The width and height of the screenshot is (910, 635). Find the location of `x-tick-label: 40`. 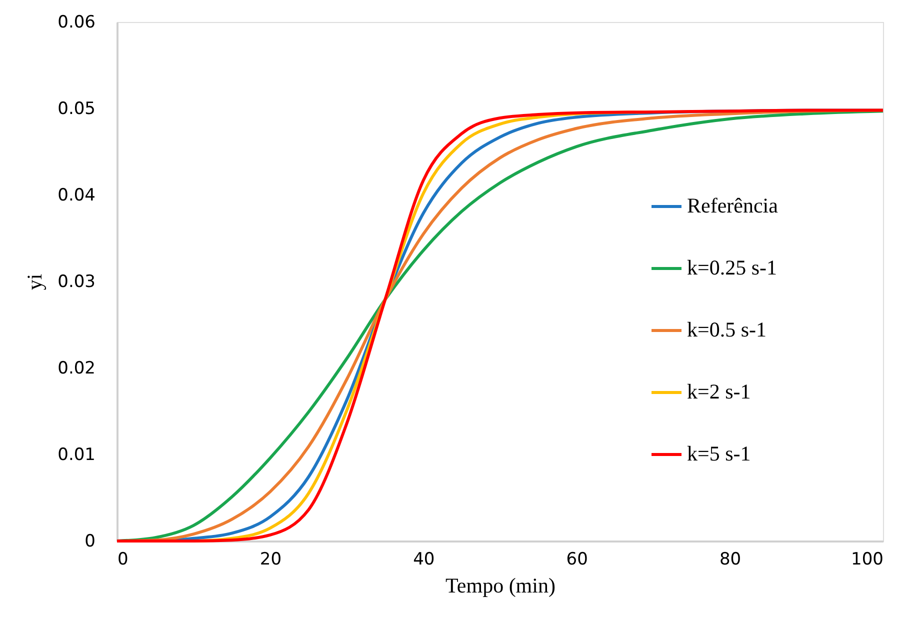

x-tick-label: 40 is located at coordinates (424, 560).